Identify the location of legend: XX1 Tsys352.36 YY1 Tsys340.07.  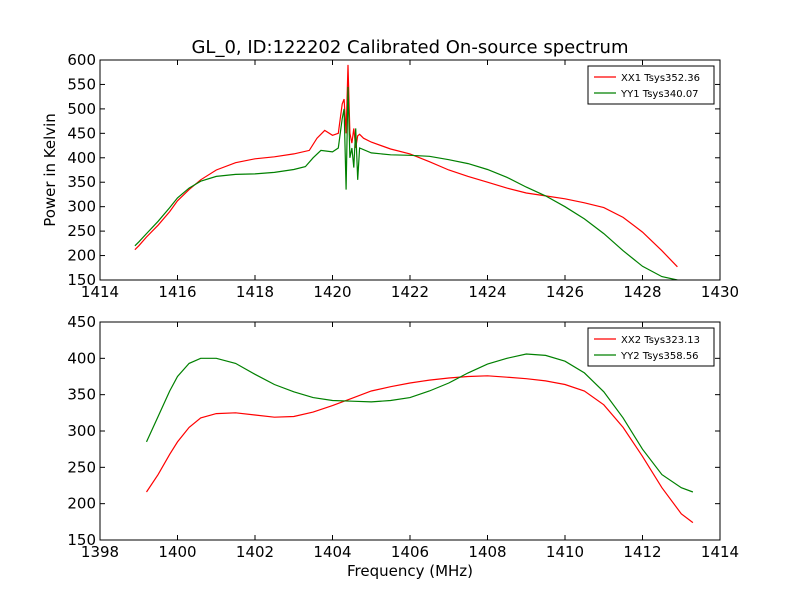
(651, 85).